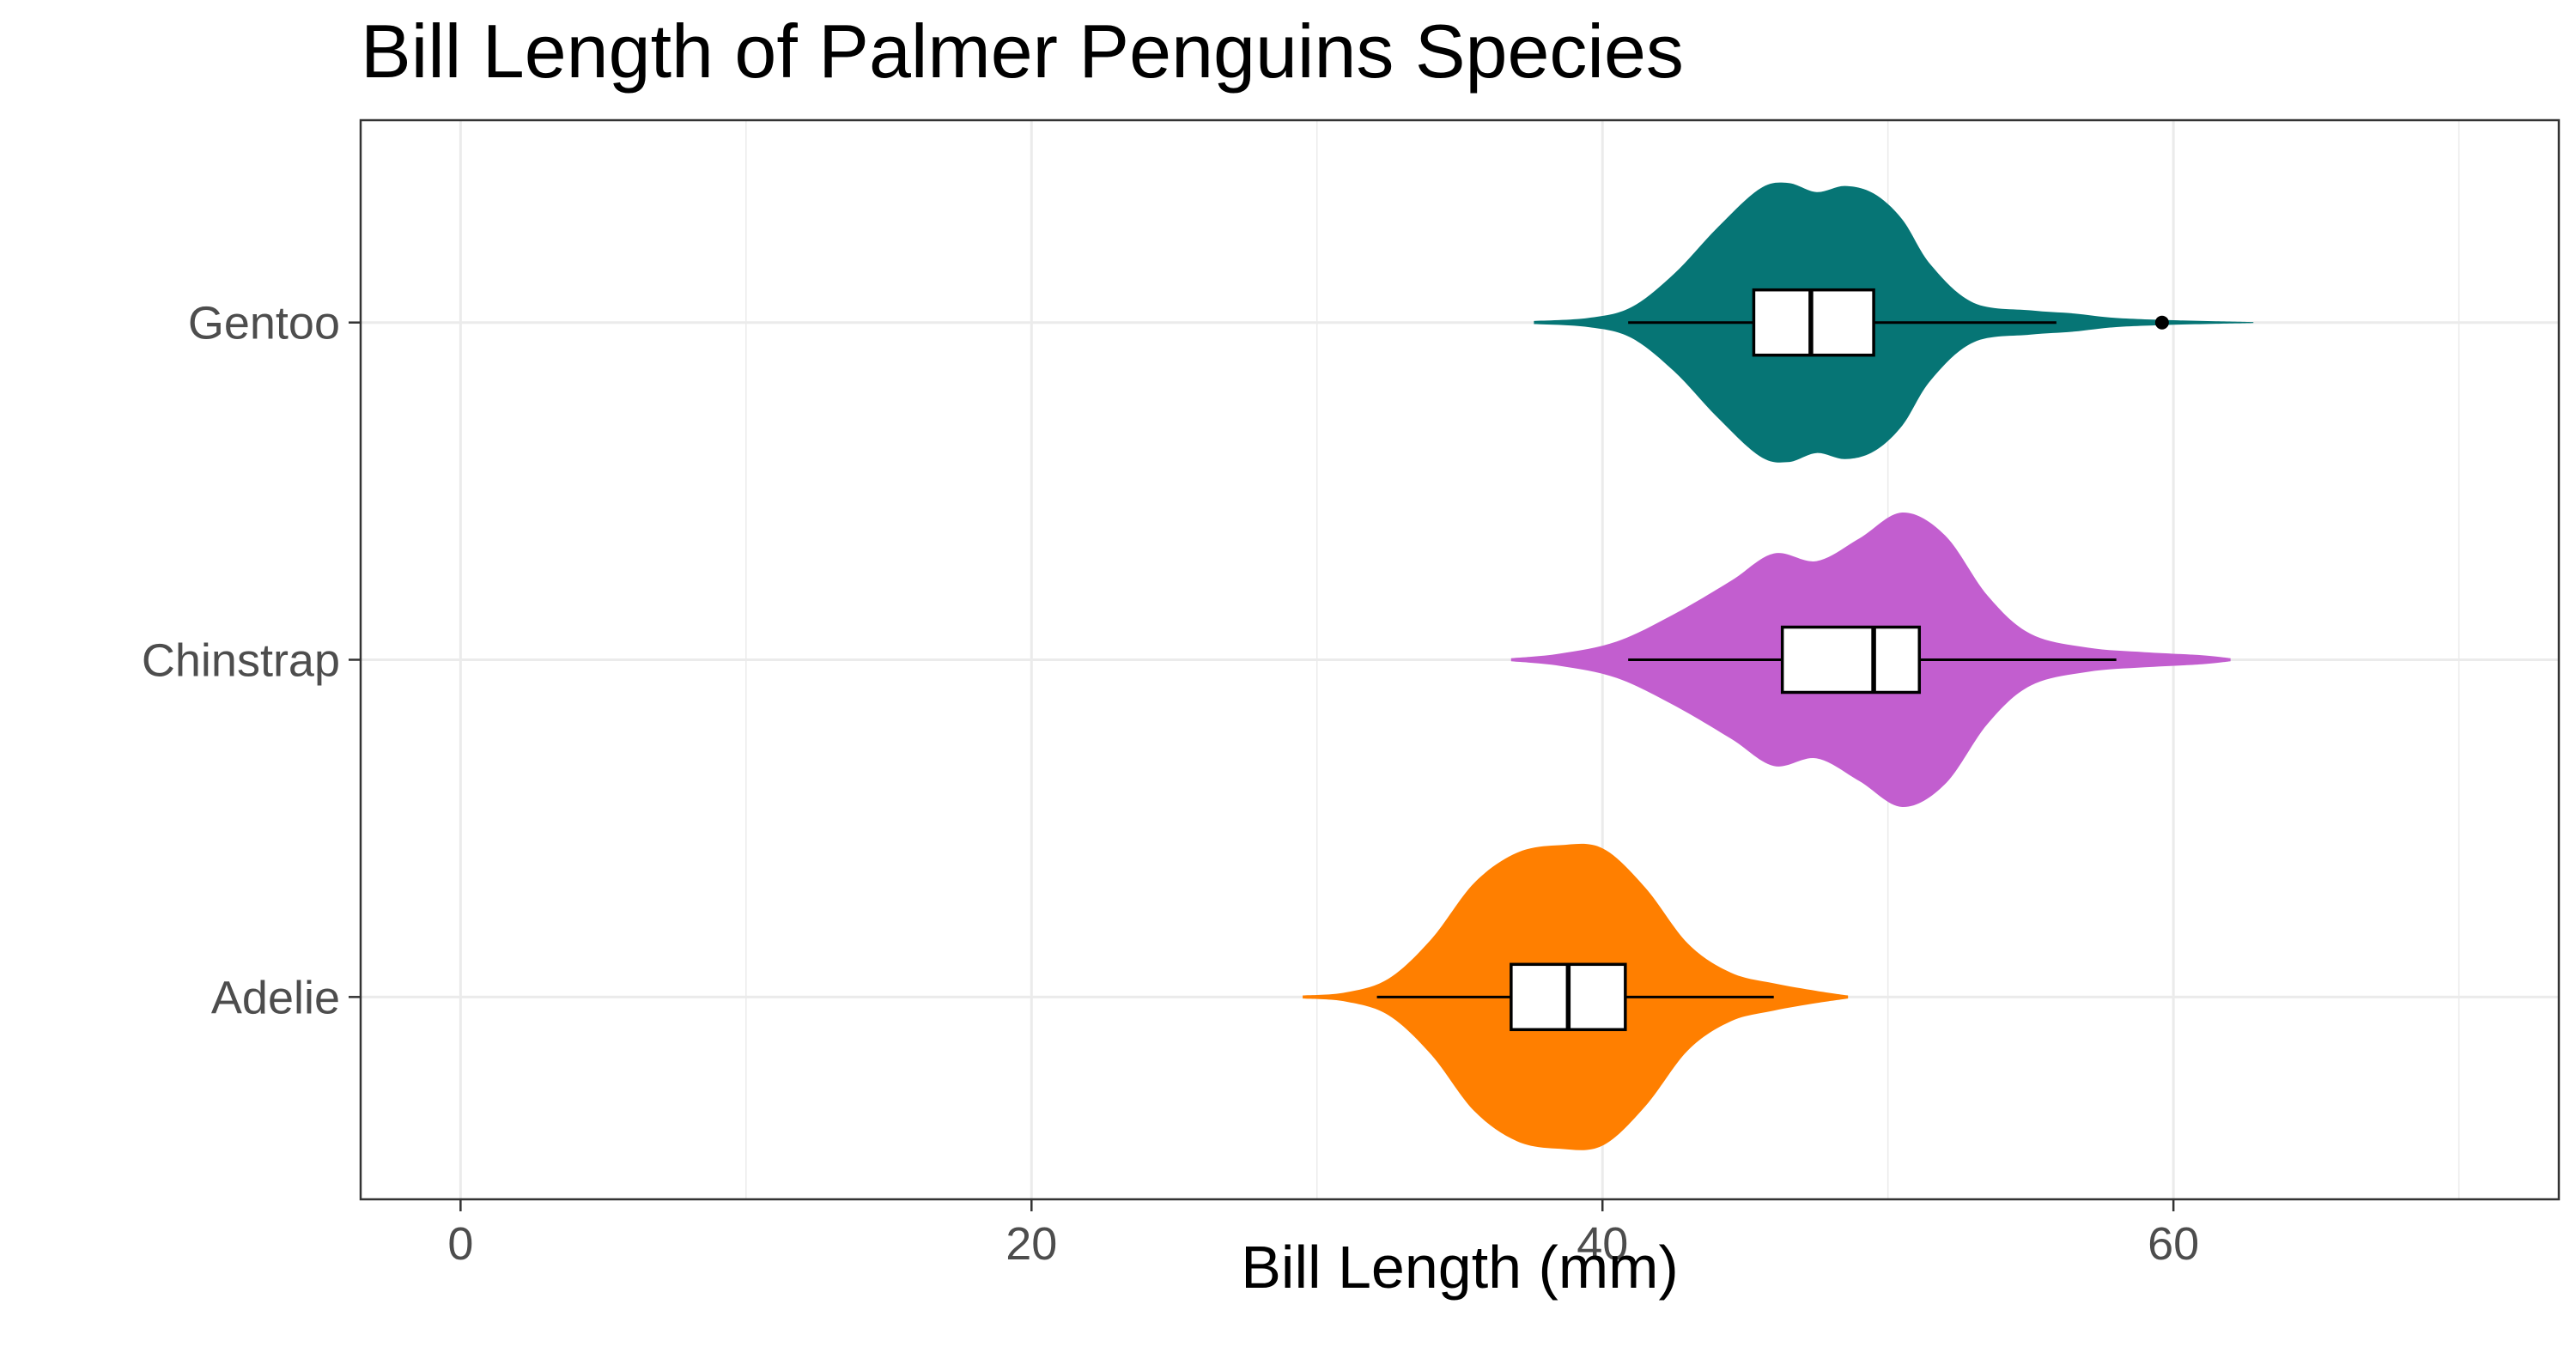 The height and width of the screenshot is (1365, 2576). Describe the element at coordinates (264, 323) in the screenshot. I see `y-tick-label: Gentoo` at that location.